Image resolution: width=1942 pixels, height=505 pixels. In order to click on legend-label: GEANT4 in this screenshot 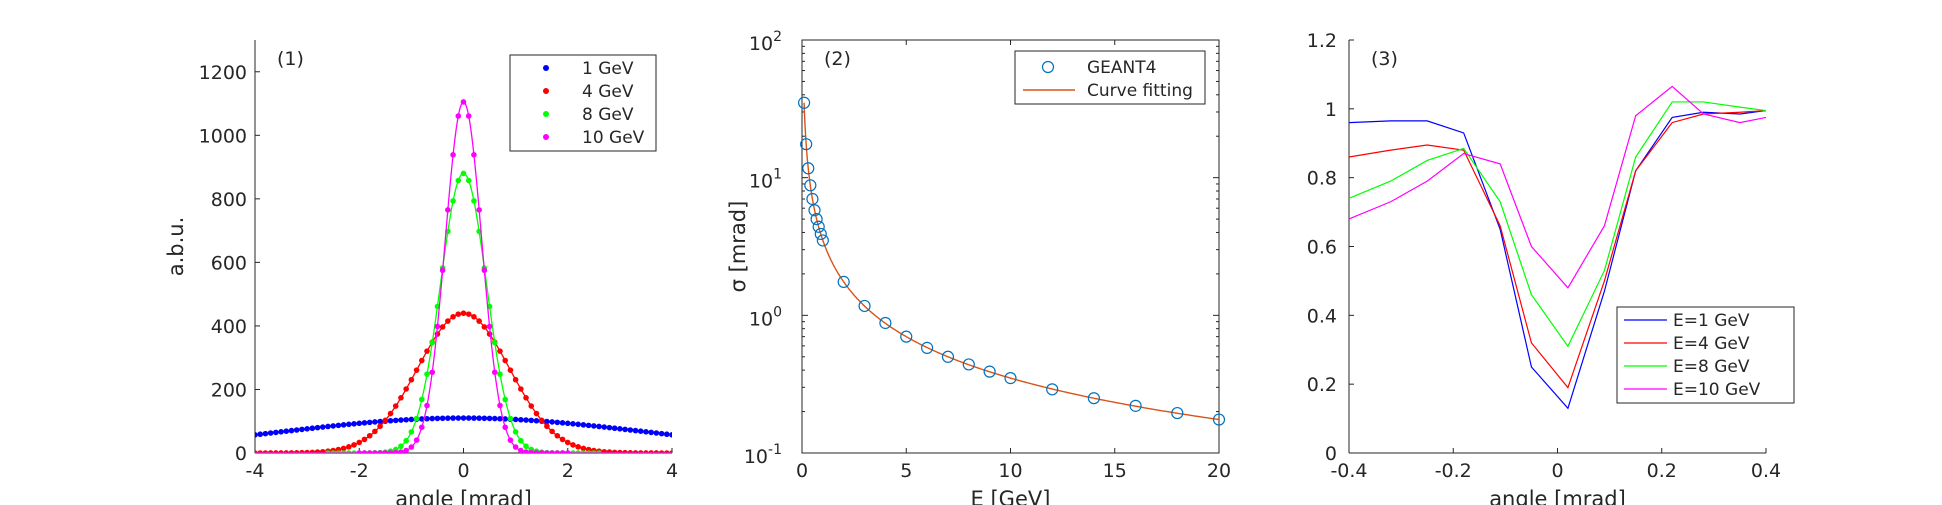, I will do `click(1121, 68)`.